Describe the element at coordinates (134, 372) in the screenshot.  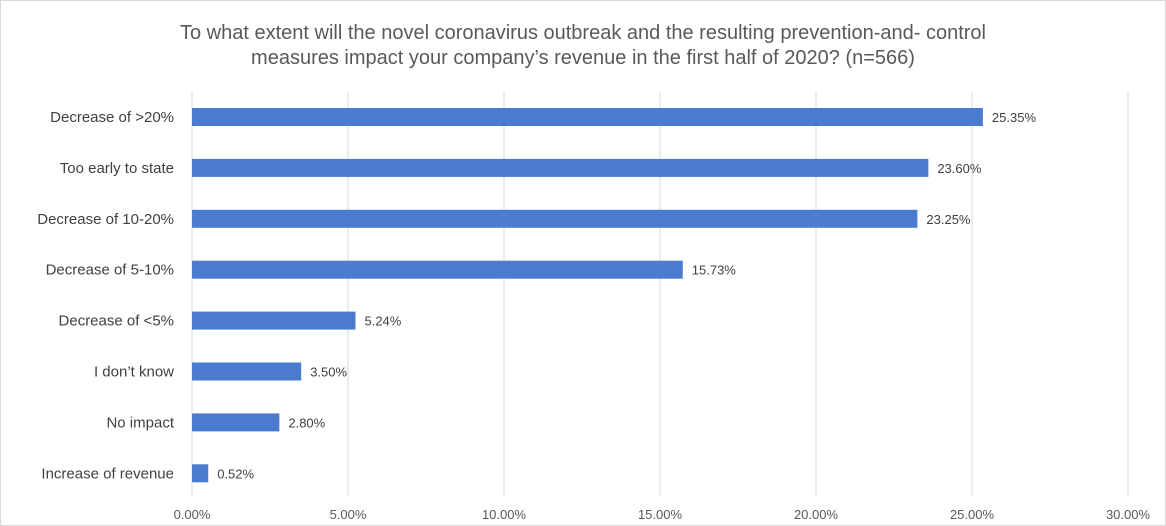
I see `category-label: I don’t know` at that location.